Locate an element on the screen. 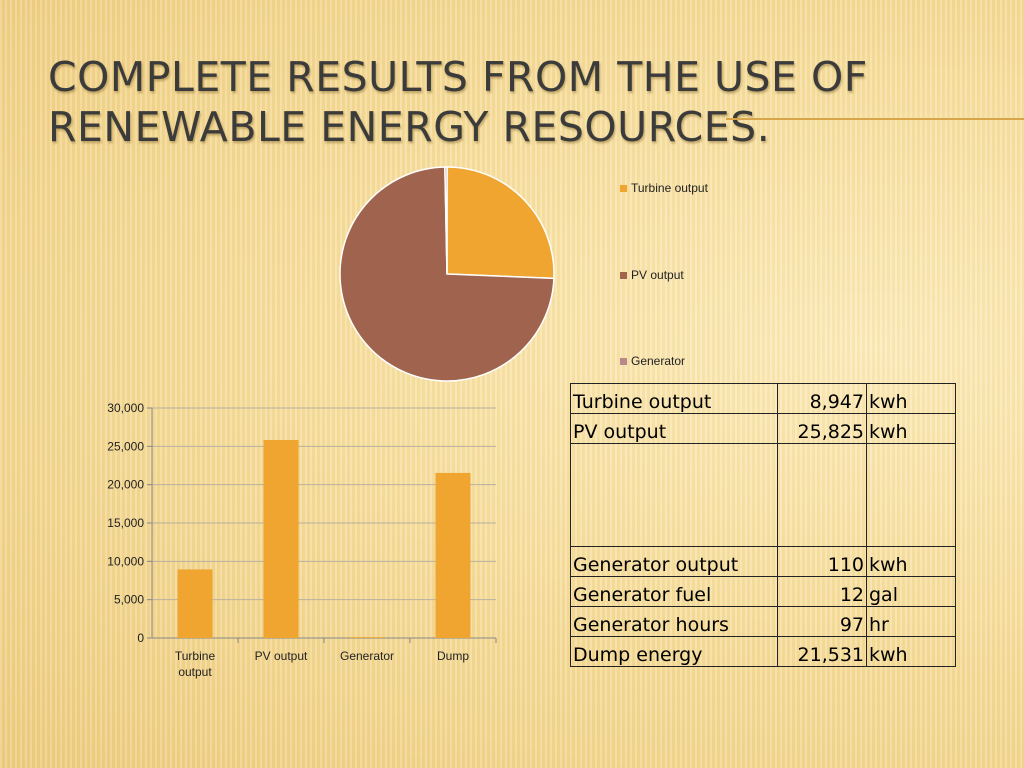 This screenshot has width=1024, height=768. table-row is located at coordinates (763, 495).